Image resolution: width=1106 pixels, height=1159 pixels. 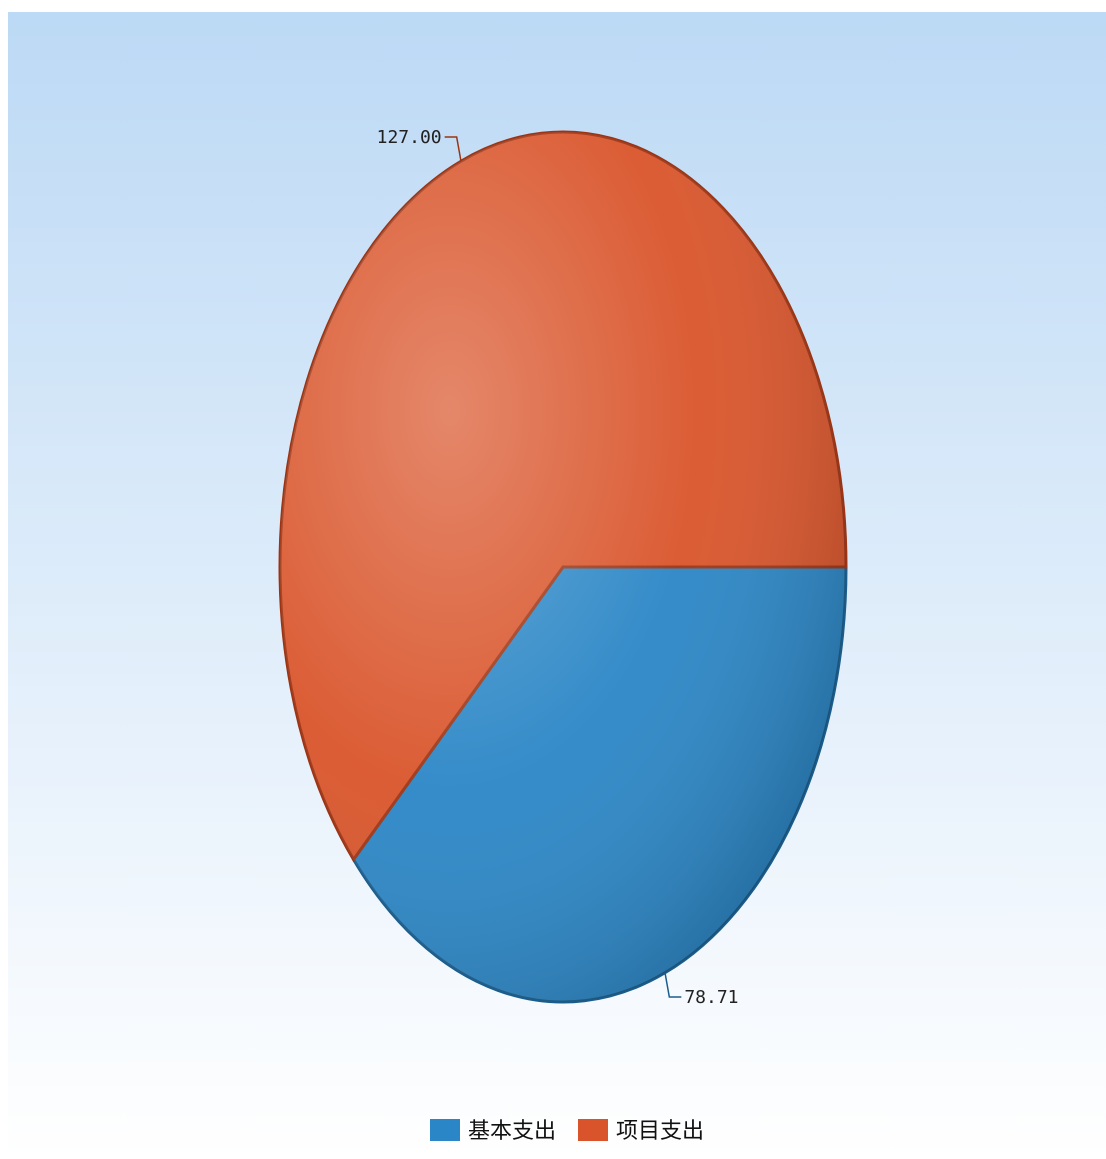 I want to click on legend-label-1: 基本支出, so click(x=512, y=1131).